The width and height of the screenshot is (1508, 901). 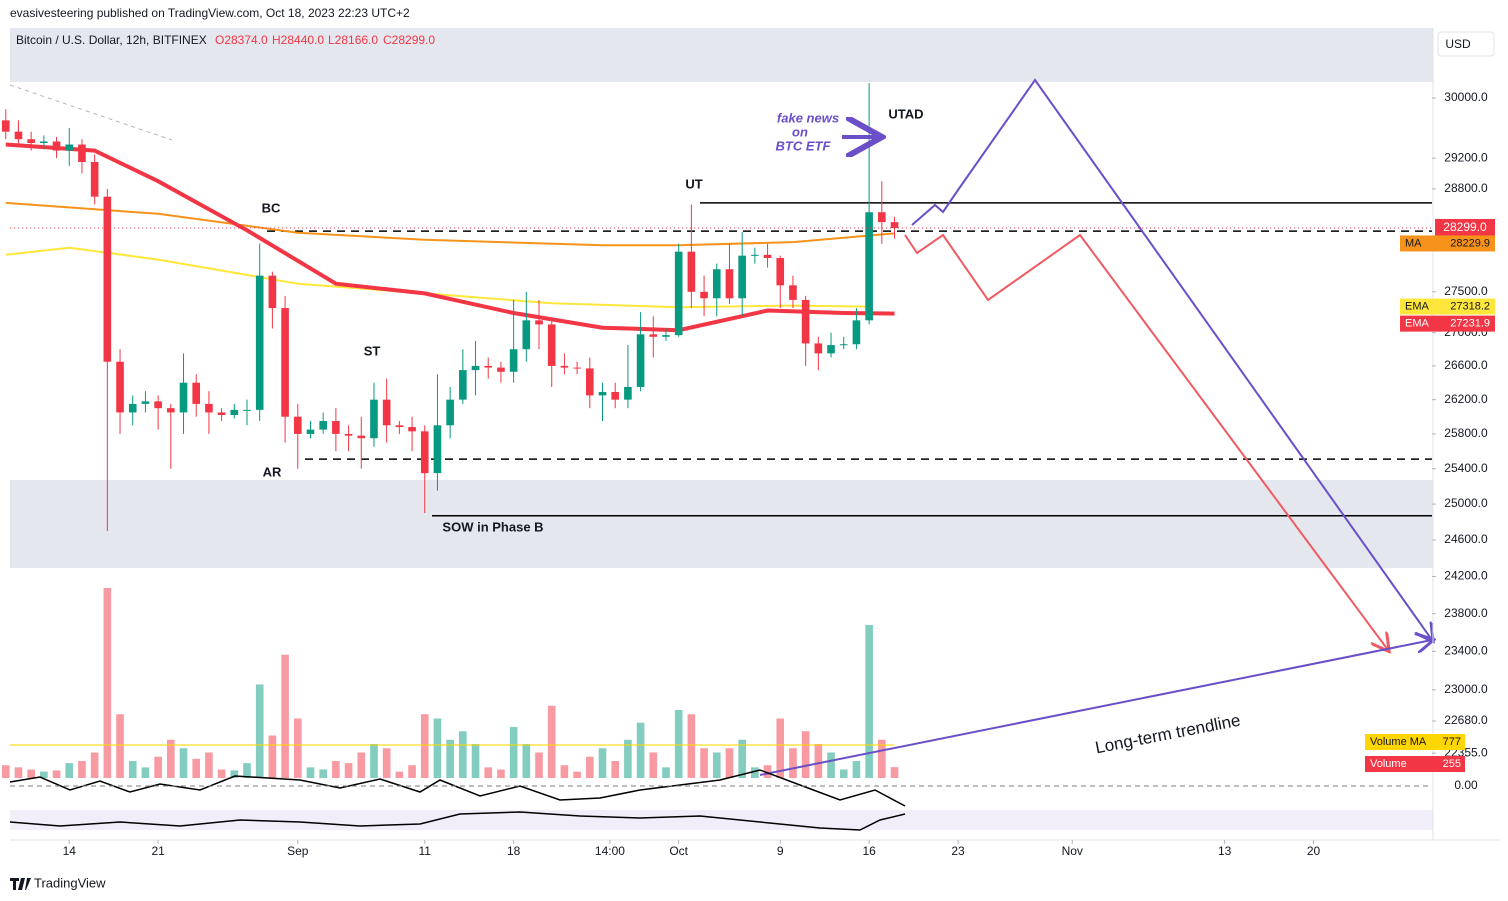 I want to click on y-tick-label: 30000.0, so click(x=1466, y=97).